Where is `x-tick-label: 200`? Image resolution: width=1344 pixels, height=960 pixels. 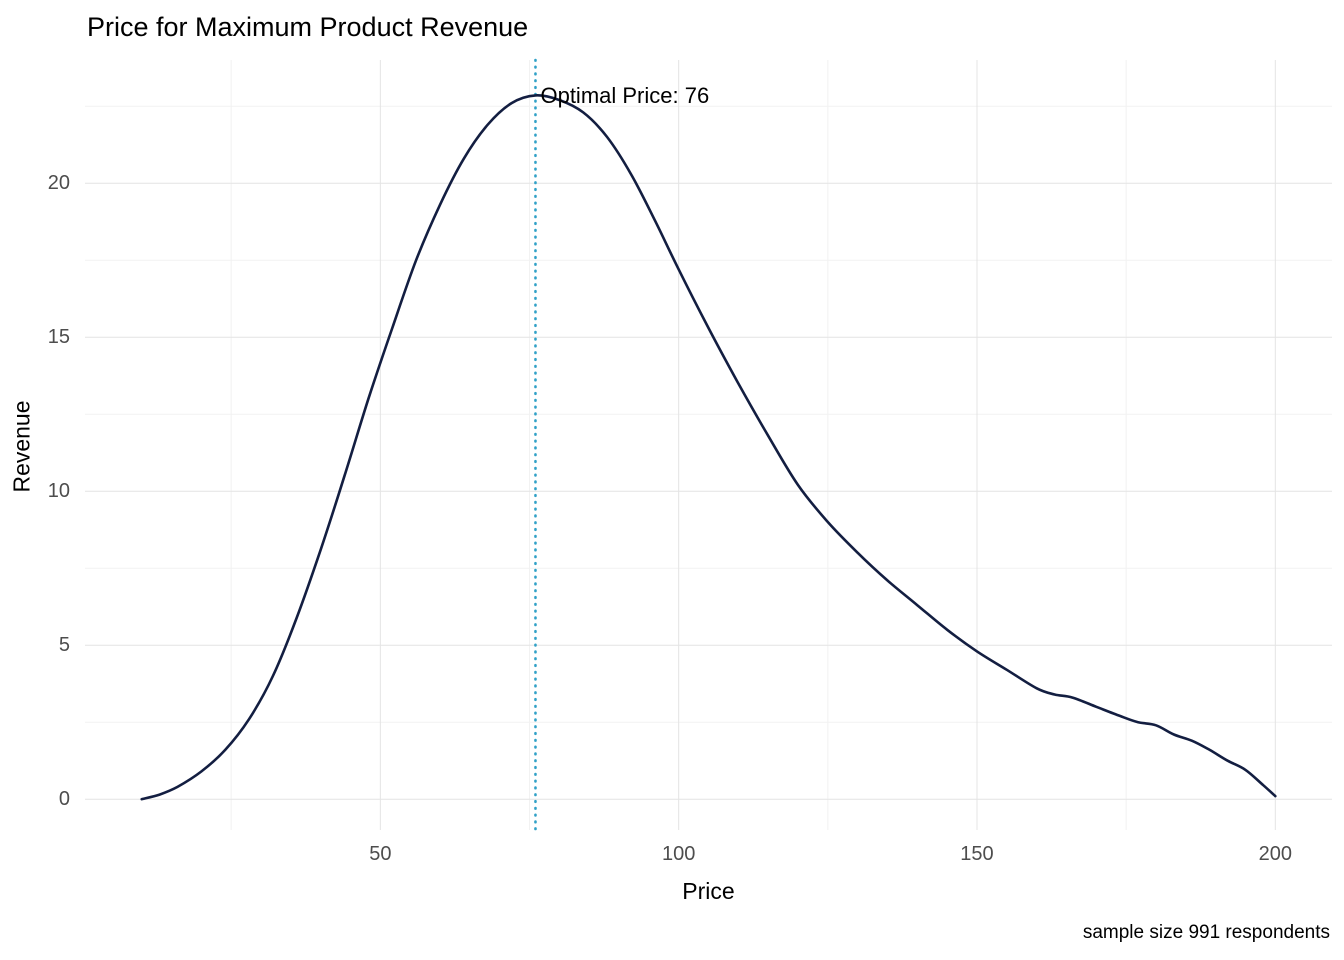 x-tick-label: 200 is located at coordinates (1275, 854).